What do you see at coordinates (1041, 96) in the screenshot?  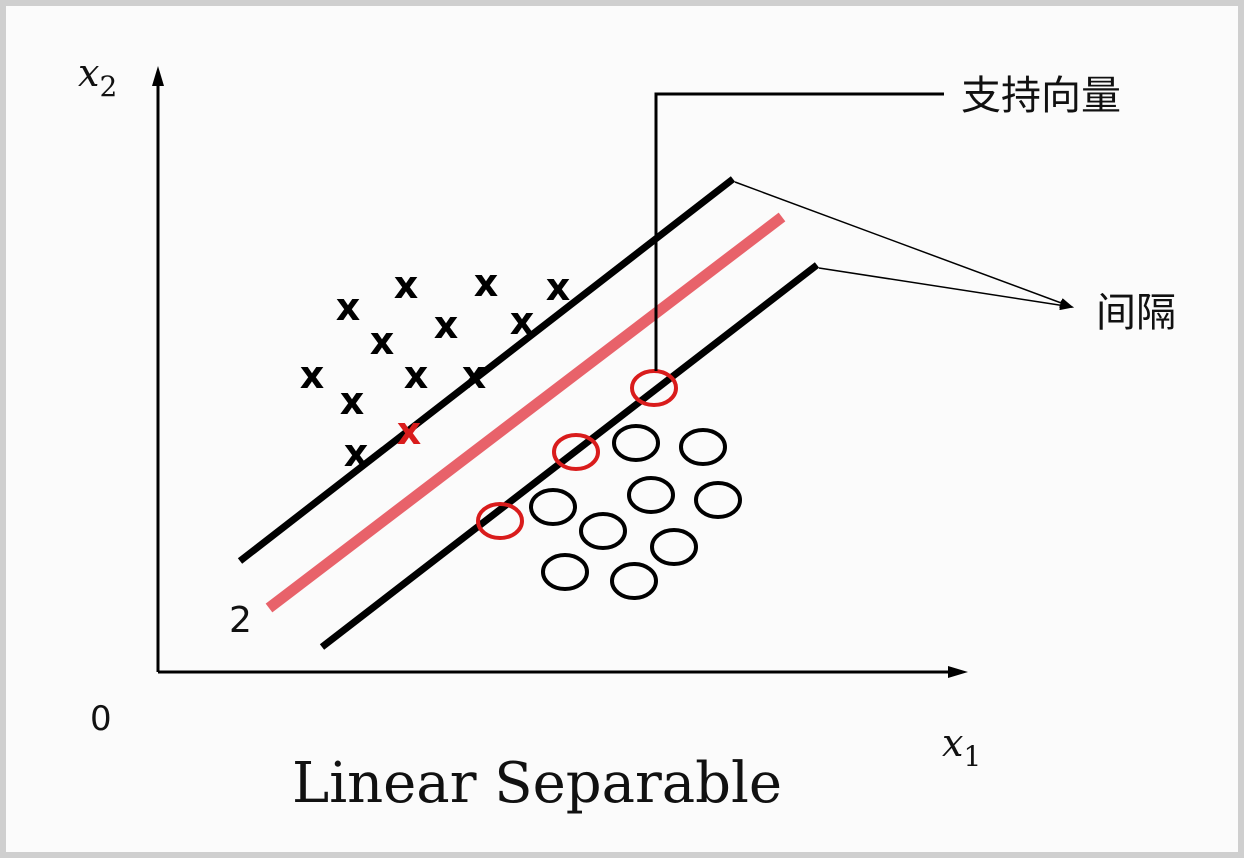 I see `support-vector-label: 支持向量` at bounding box center [1041, 96].